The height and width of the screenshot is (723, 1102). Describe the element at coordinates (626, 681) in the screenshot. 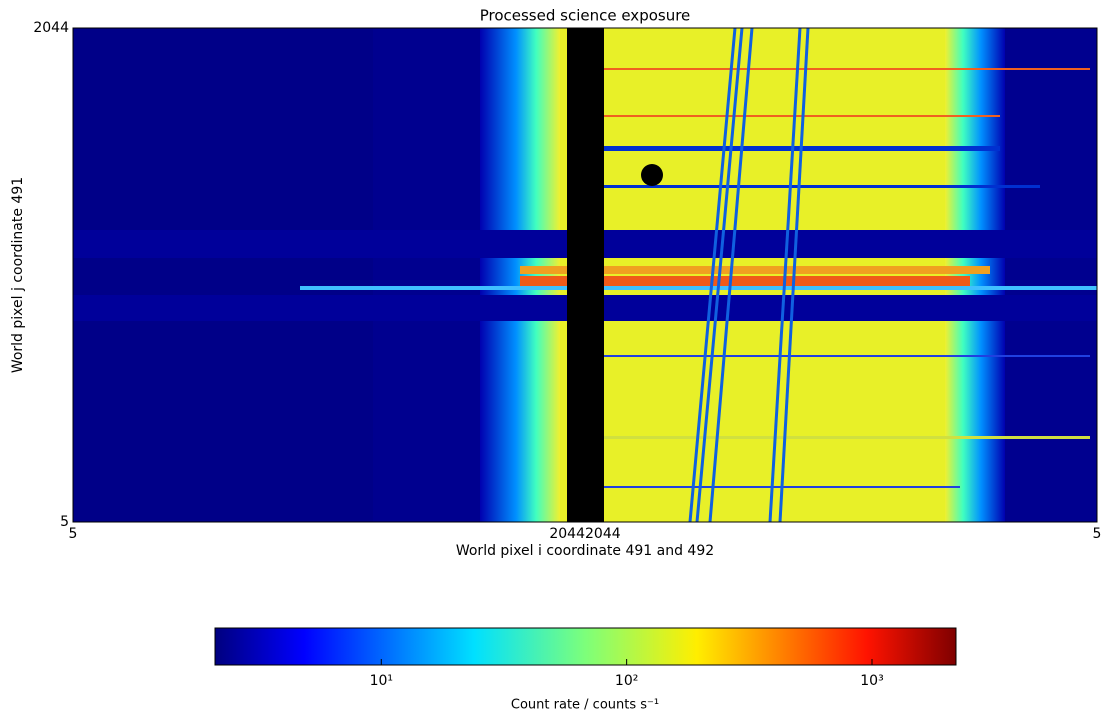

I see `colorbar-tick-label: 10²` at that location.